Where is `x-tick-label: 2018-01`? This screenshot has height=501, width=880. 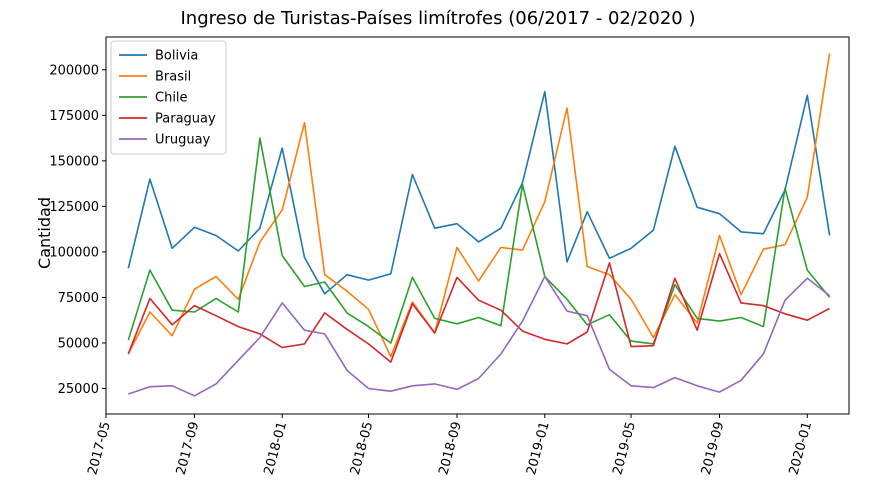
x-tick-label: 2018-01 is located at coordinates (276, 448).